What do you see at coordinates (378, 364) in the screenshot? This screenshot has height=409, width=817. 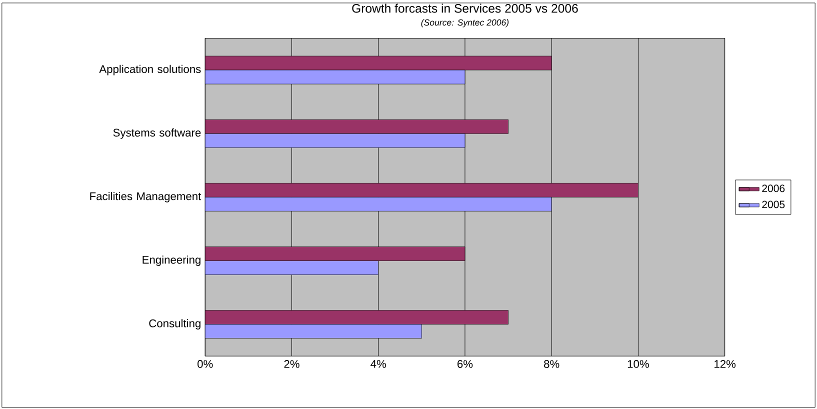 I see `x-tick-label: 4%` at bounding box center [378, 364].